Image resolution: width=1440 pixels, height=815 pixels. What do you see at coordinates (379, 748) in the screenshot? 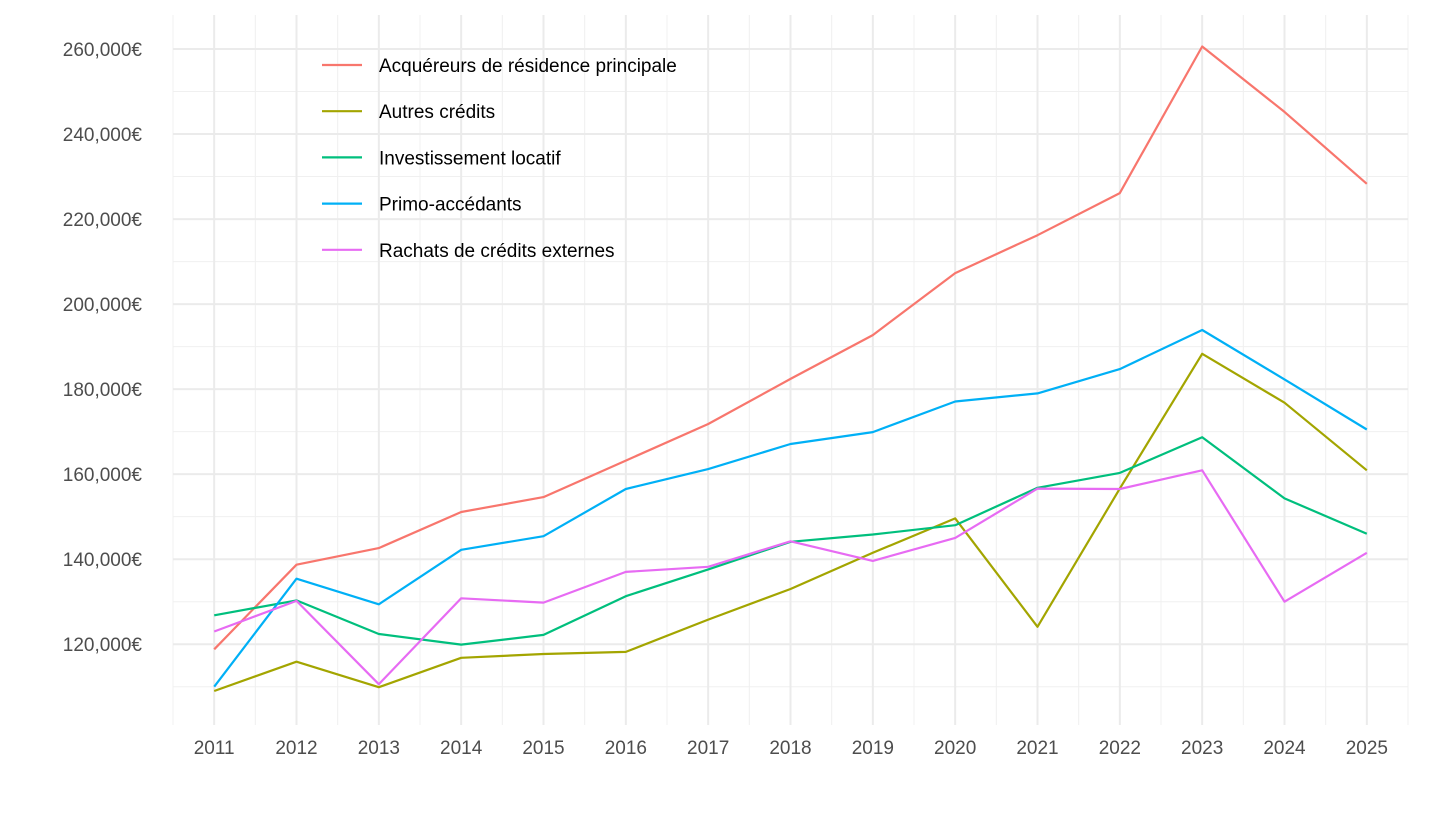
I see `x-tick-label: 2013` at bounding box center [379, 748].